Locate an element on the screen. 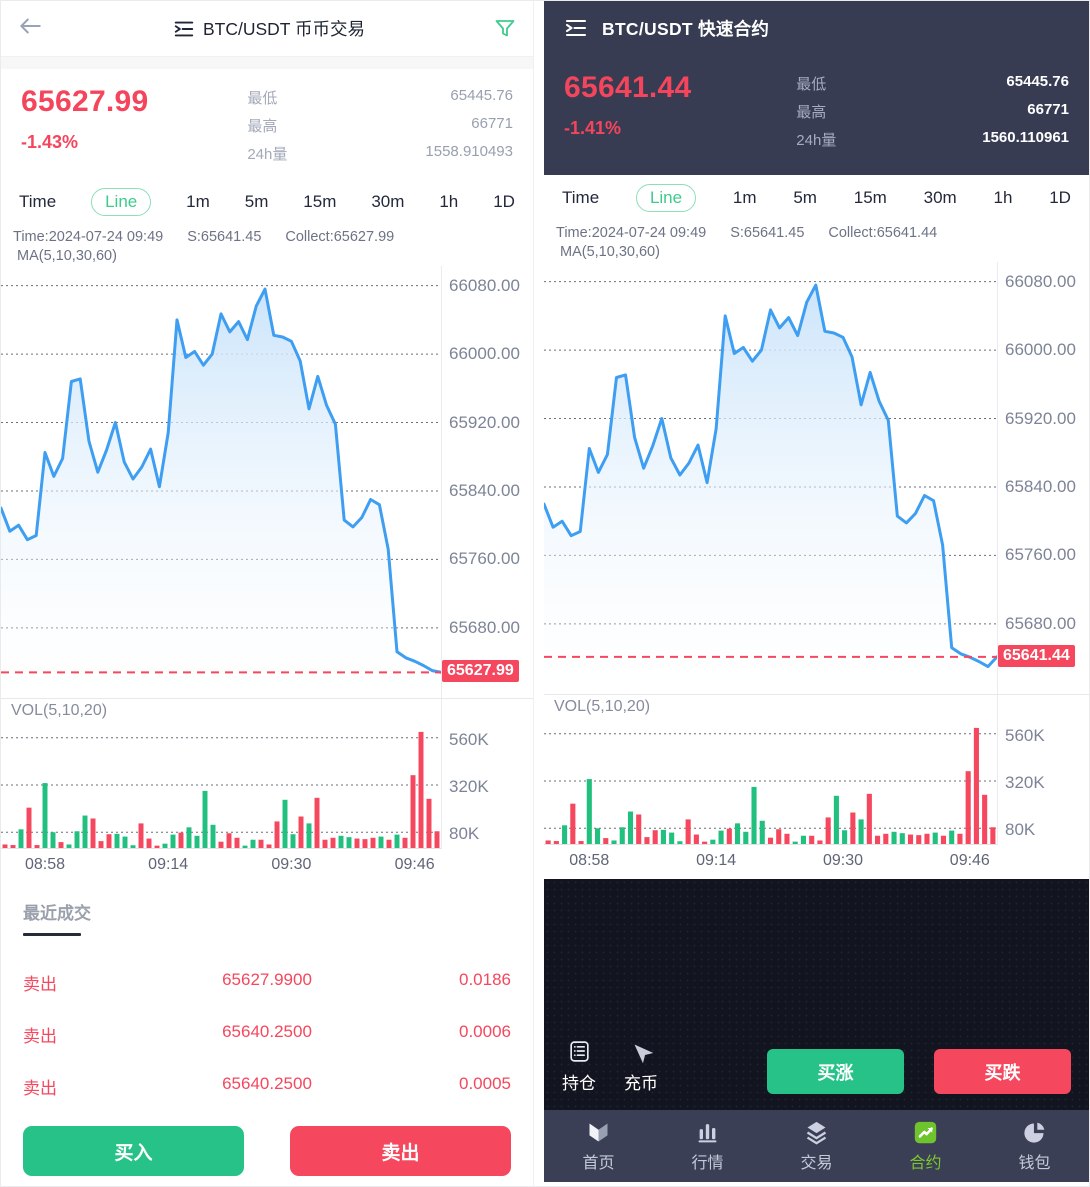 This screenshot has height=1187, width=1090. stat-volume: 24h量 1560.110961 is located at coordinates (932, 139).